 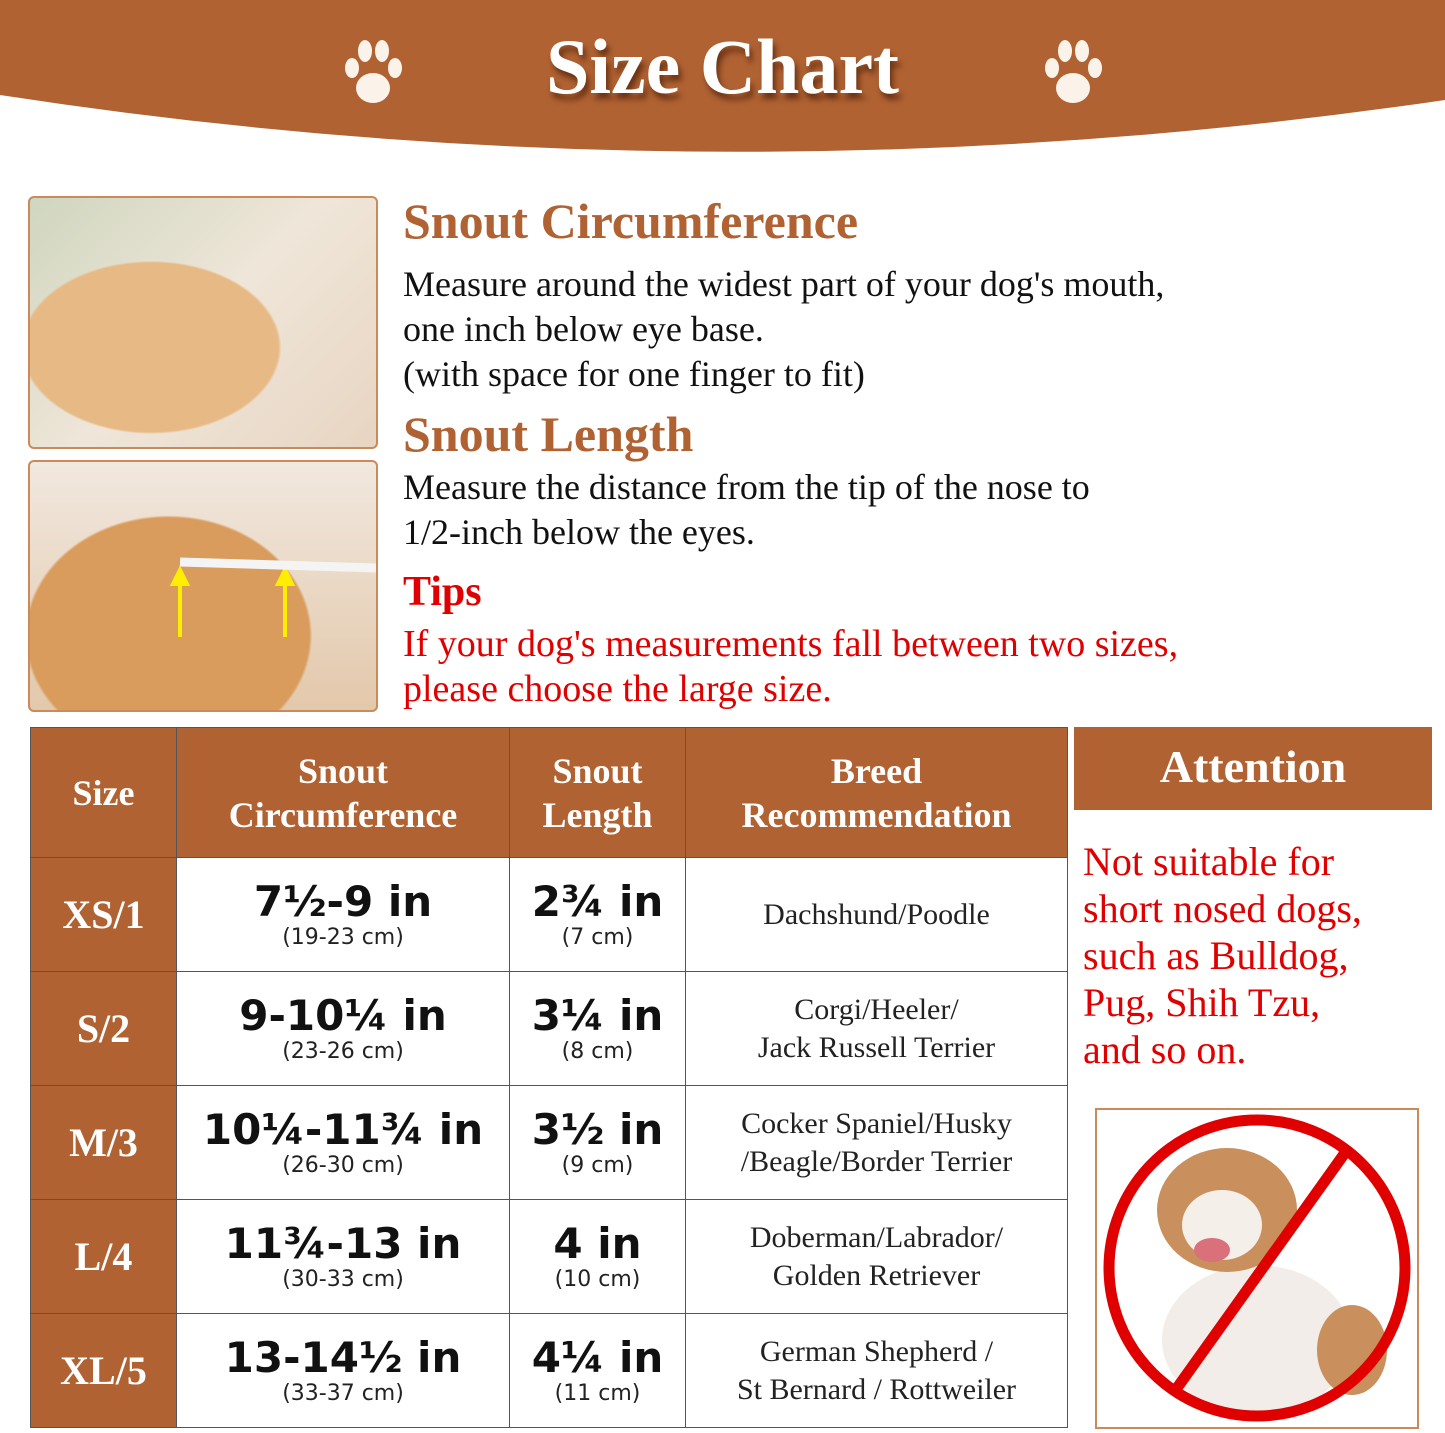 I want to click on bulldog-photo, so click(x=1272, y=1281).